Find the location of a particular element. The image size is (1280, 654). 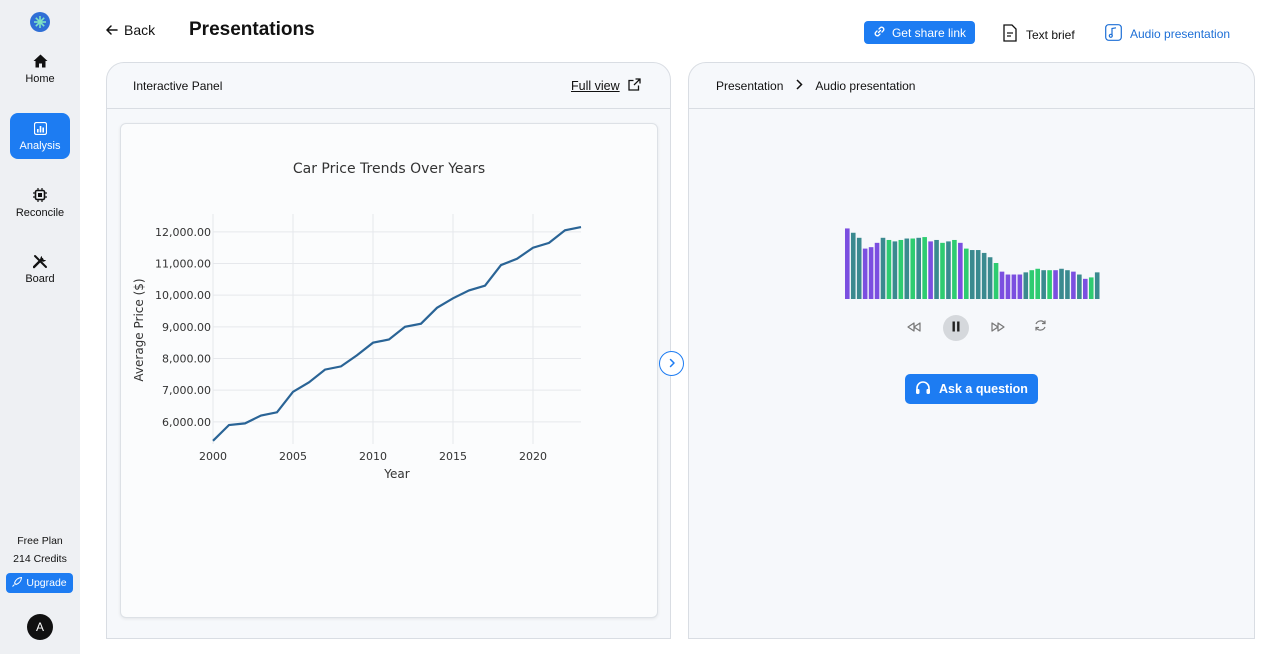

y-tick-label: 9,000.00 is located at coordinates (186, 327).